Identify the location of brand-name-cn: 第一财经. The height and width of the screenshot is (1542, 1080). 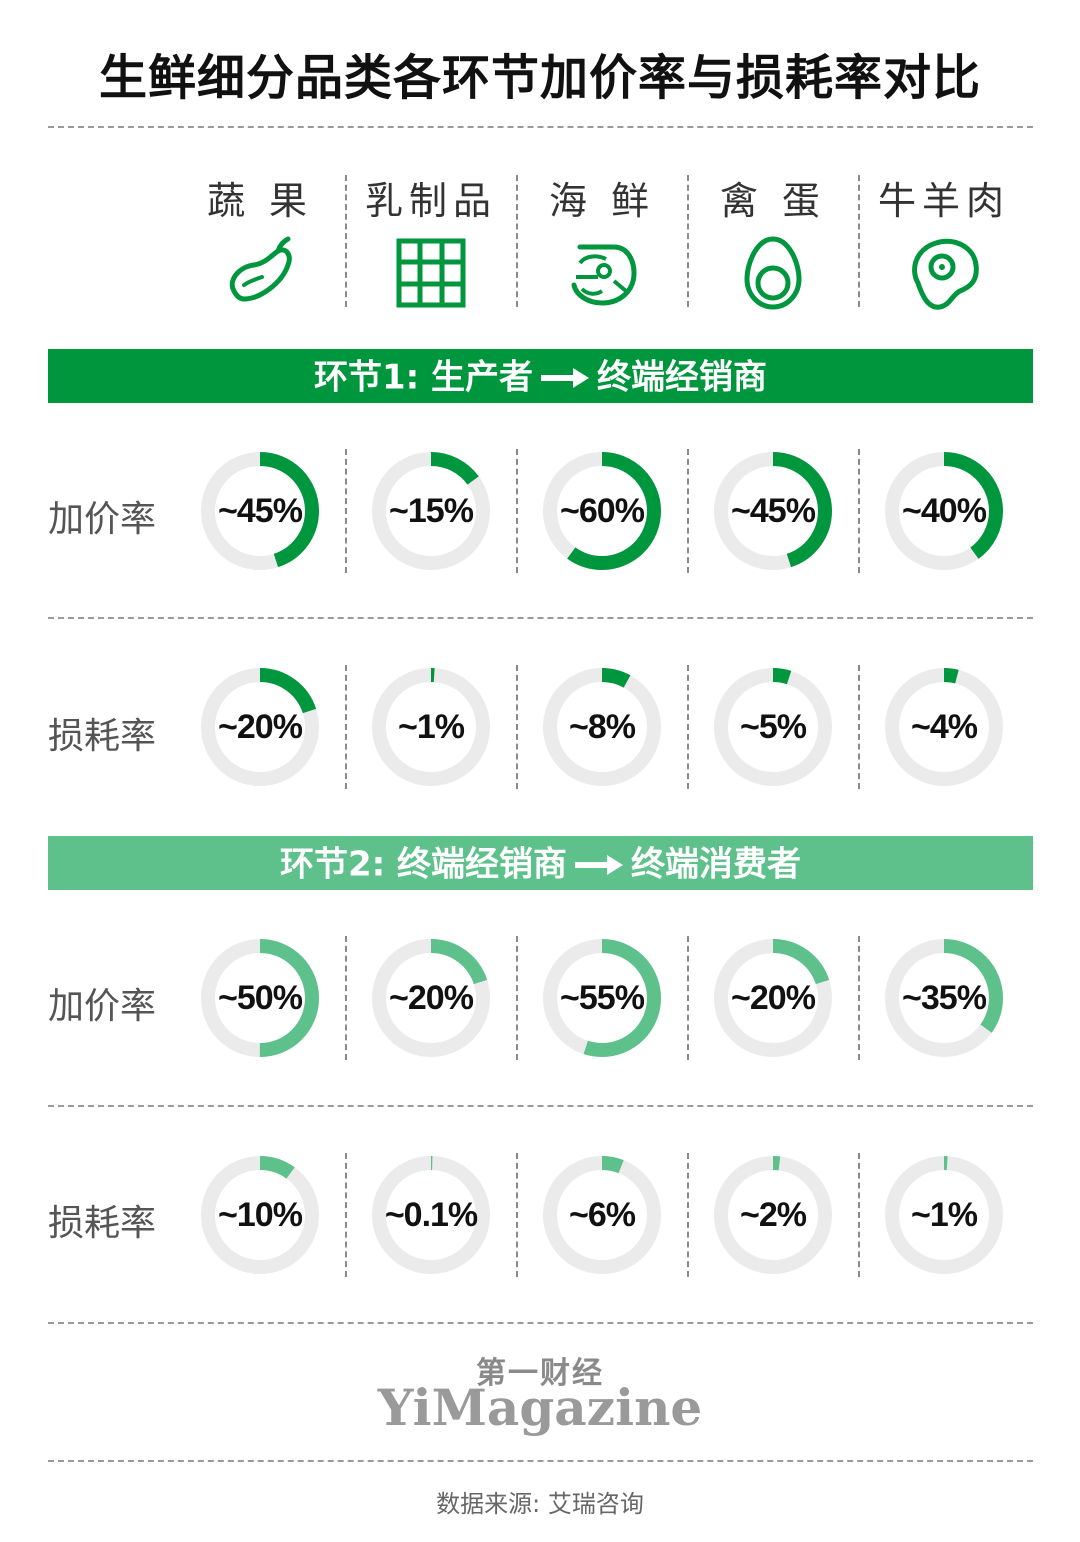
(540, 1373).